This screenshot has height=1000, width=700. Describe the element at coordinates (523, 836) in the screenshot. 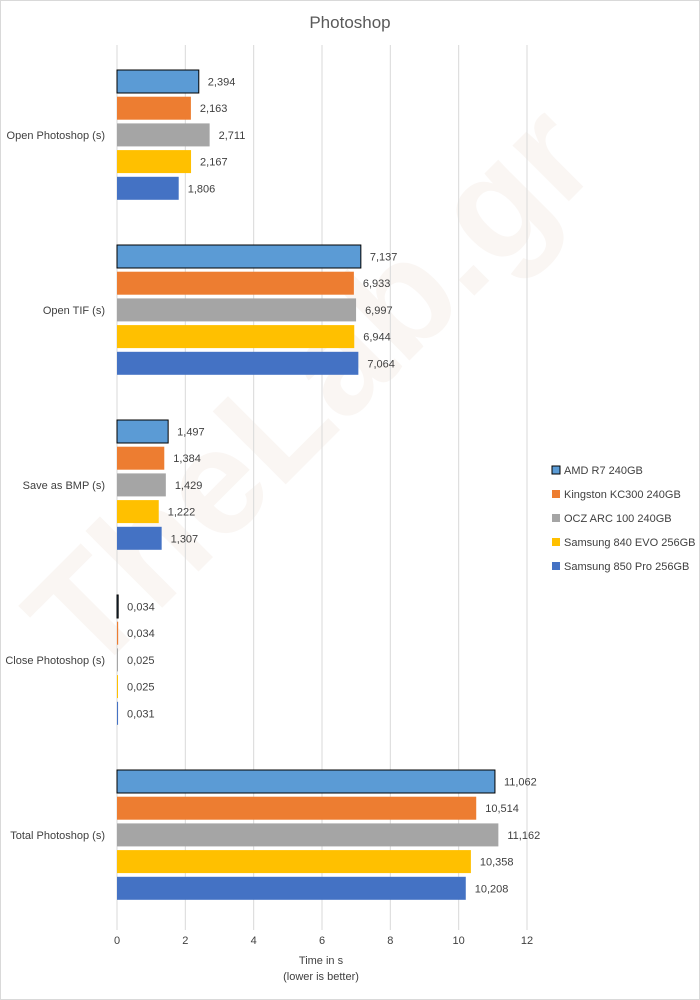

I see `data-label: 11,162` at that location.